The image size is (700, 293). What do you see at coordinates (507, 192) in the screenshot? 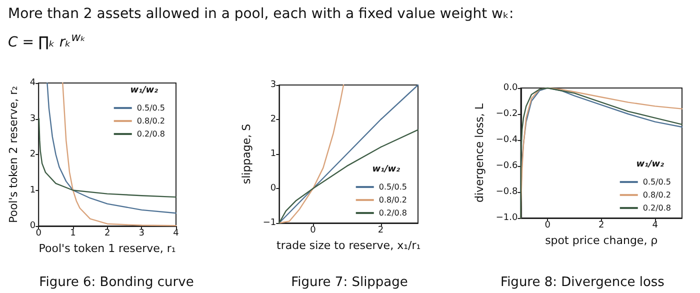
I see `y-tick-label: −0.8` at bounding box center [507, 192].